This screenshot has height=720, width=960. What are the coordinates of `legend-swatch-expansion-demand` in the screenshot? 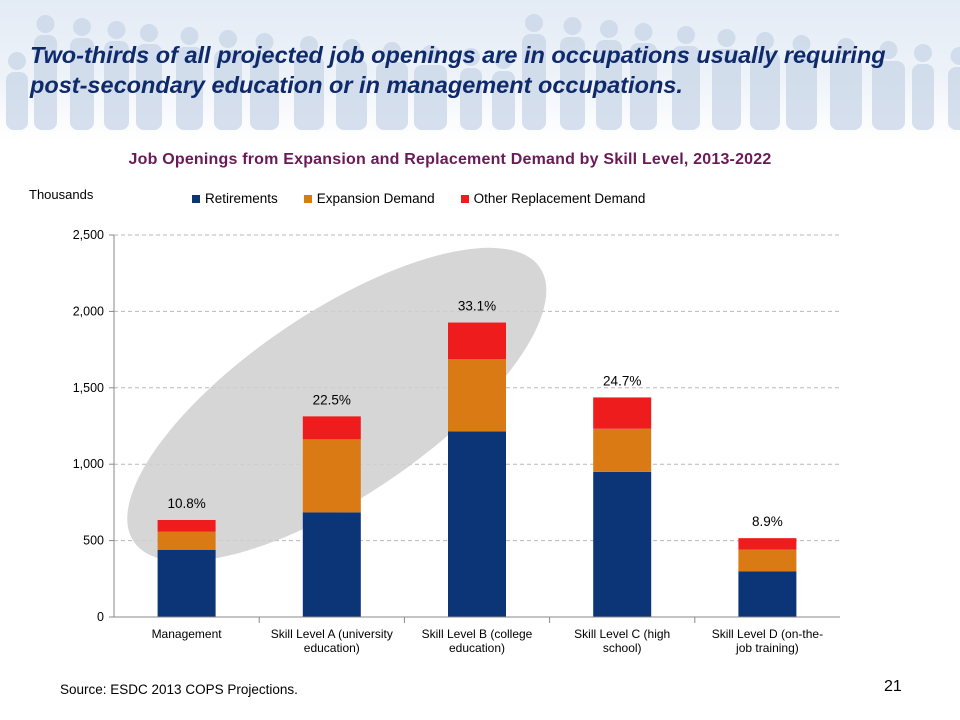 It's located at (307, 198).